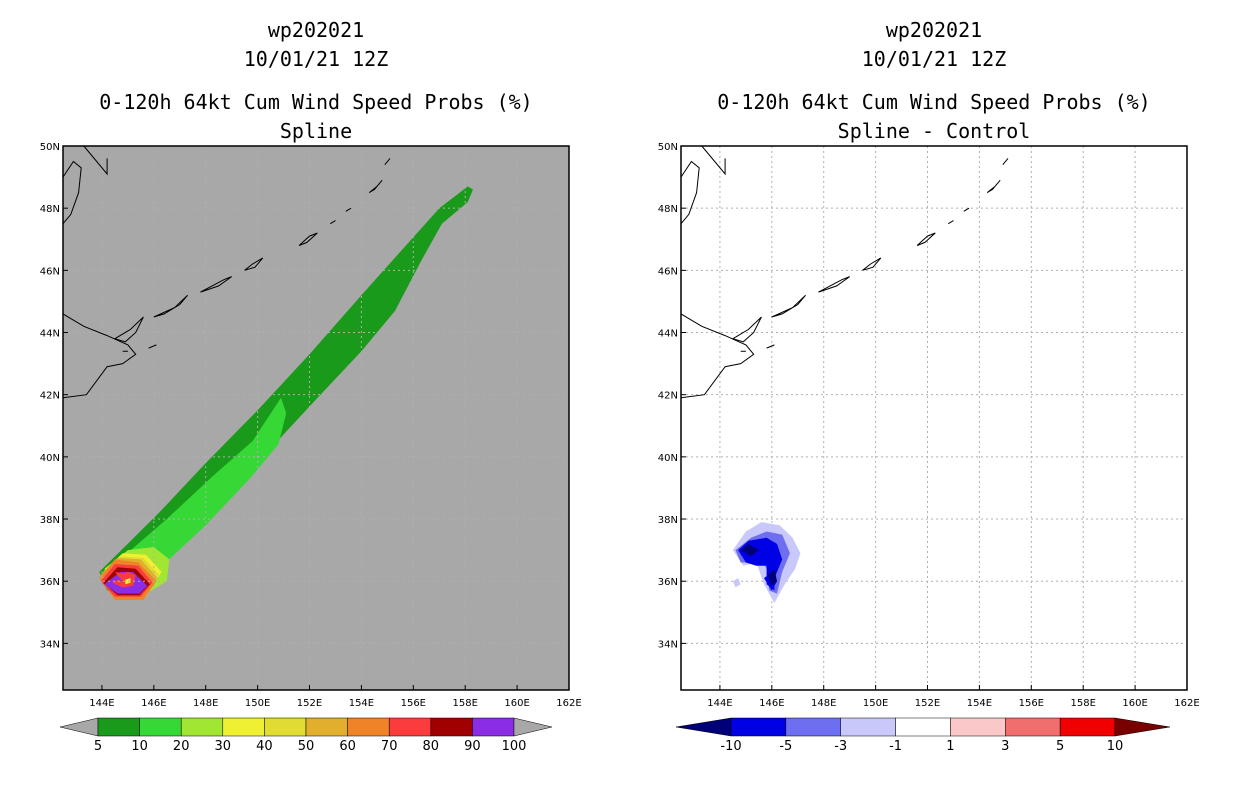 The height and width of the screenshot is (800, 1236). What do you see at coordinates (1031, 703) in the screenshot?
I see `right-xtick-label: 156E` at bounding box center [1031, 703].